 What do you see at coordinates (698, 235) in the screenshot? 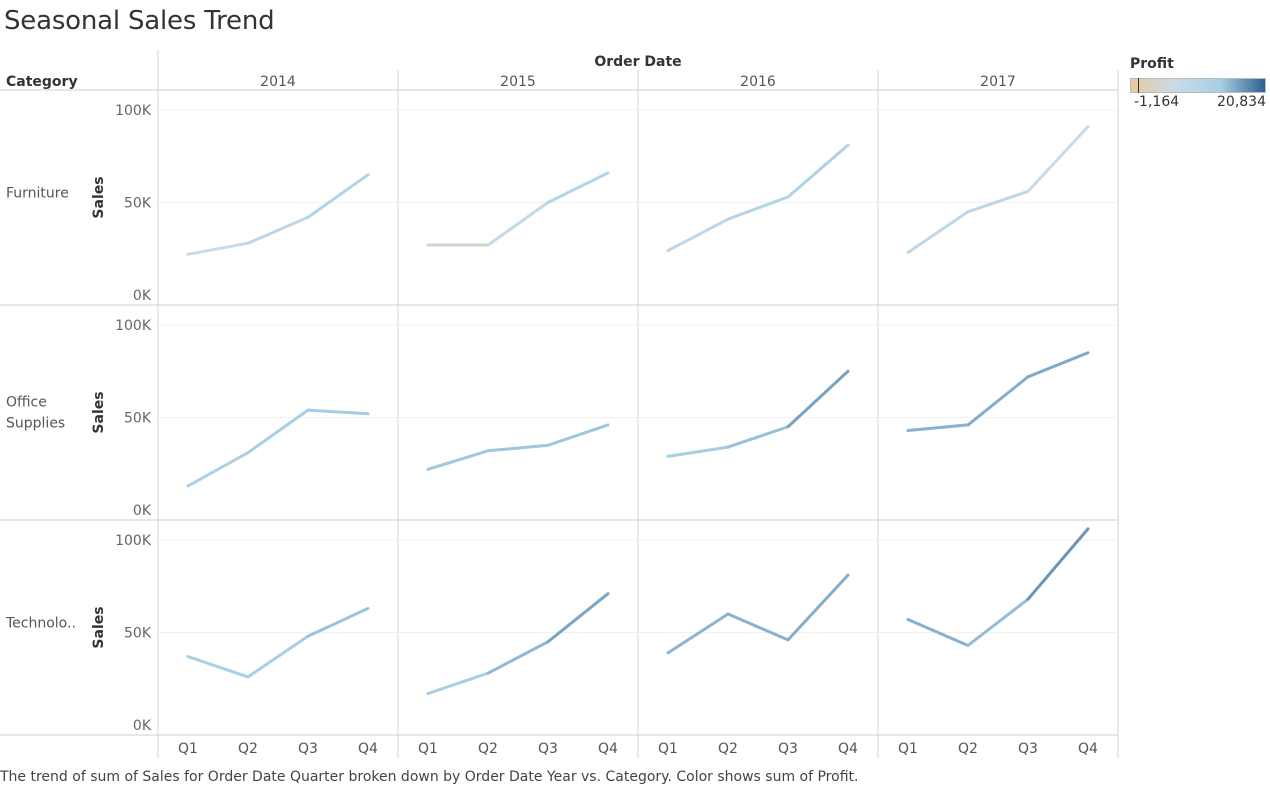
I see `line-segment-furniture-2016-Q1-Q2` at bounding box center [698, 235].